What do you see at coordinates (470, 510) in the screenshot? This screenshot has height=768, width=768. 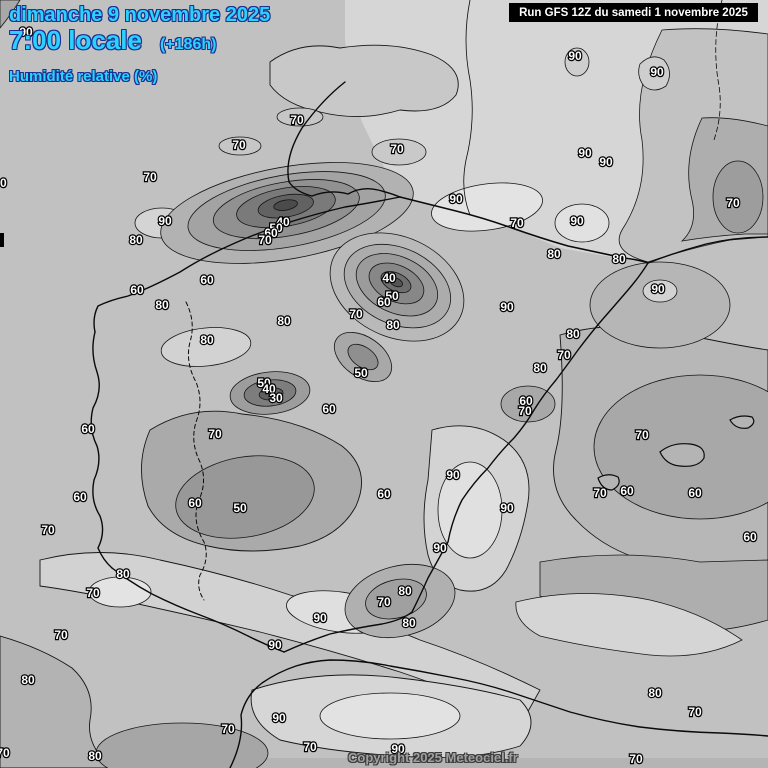 I see `region-east-light-core` at bounding box center [470, 510].